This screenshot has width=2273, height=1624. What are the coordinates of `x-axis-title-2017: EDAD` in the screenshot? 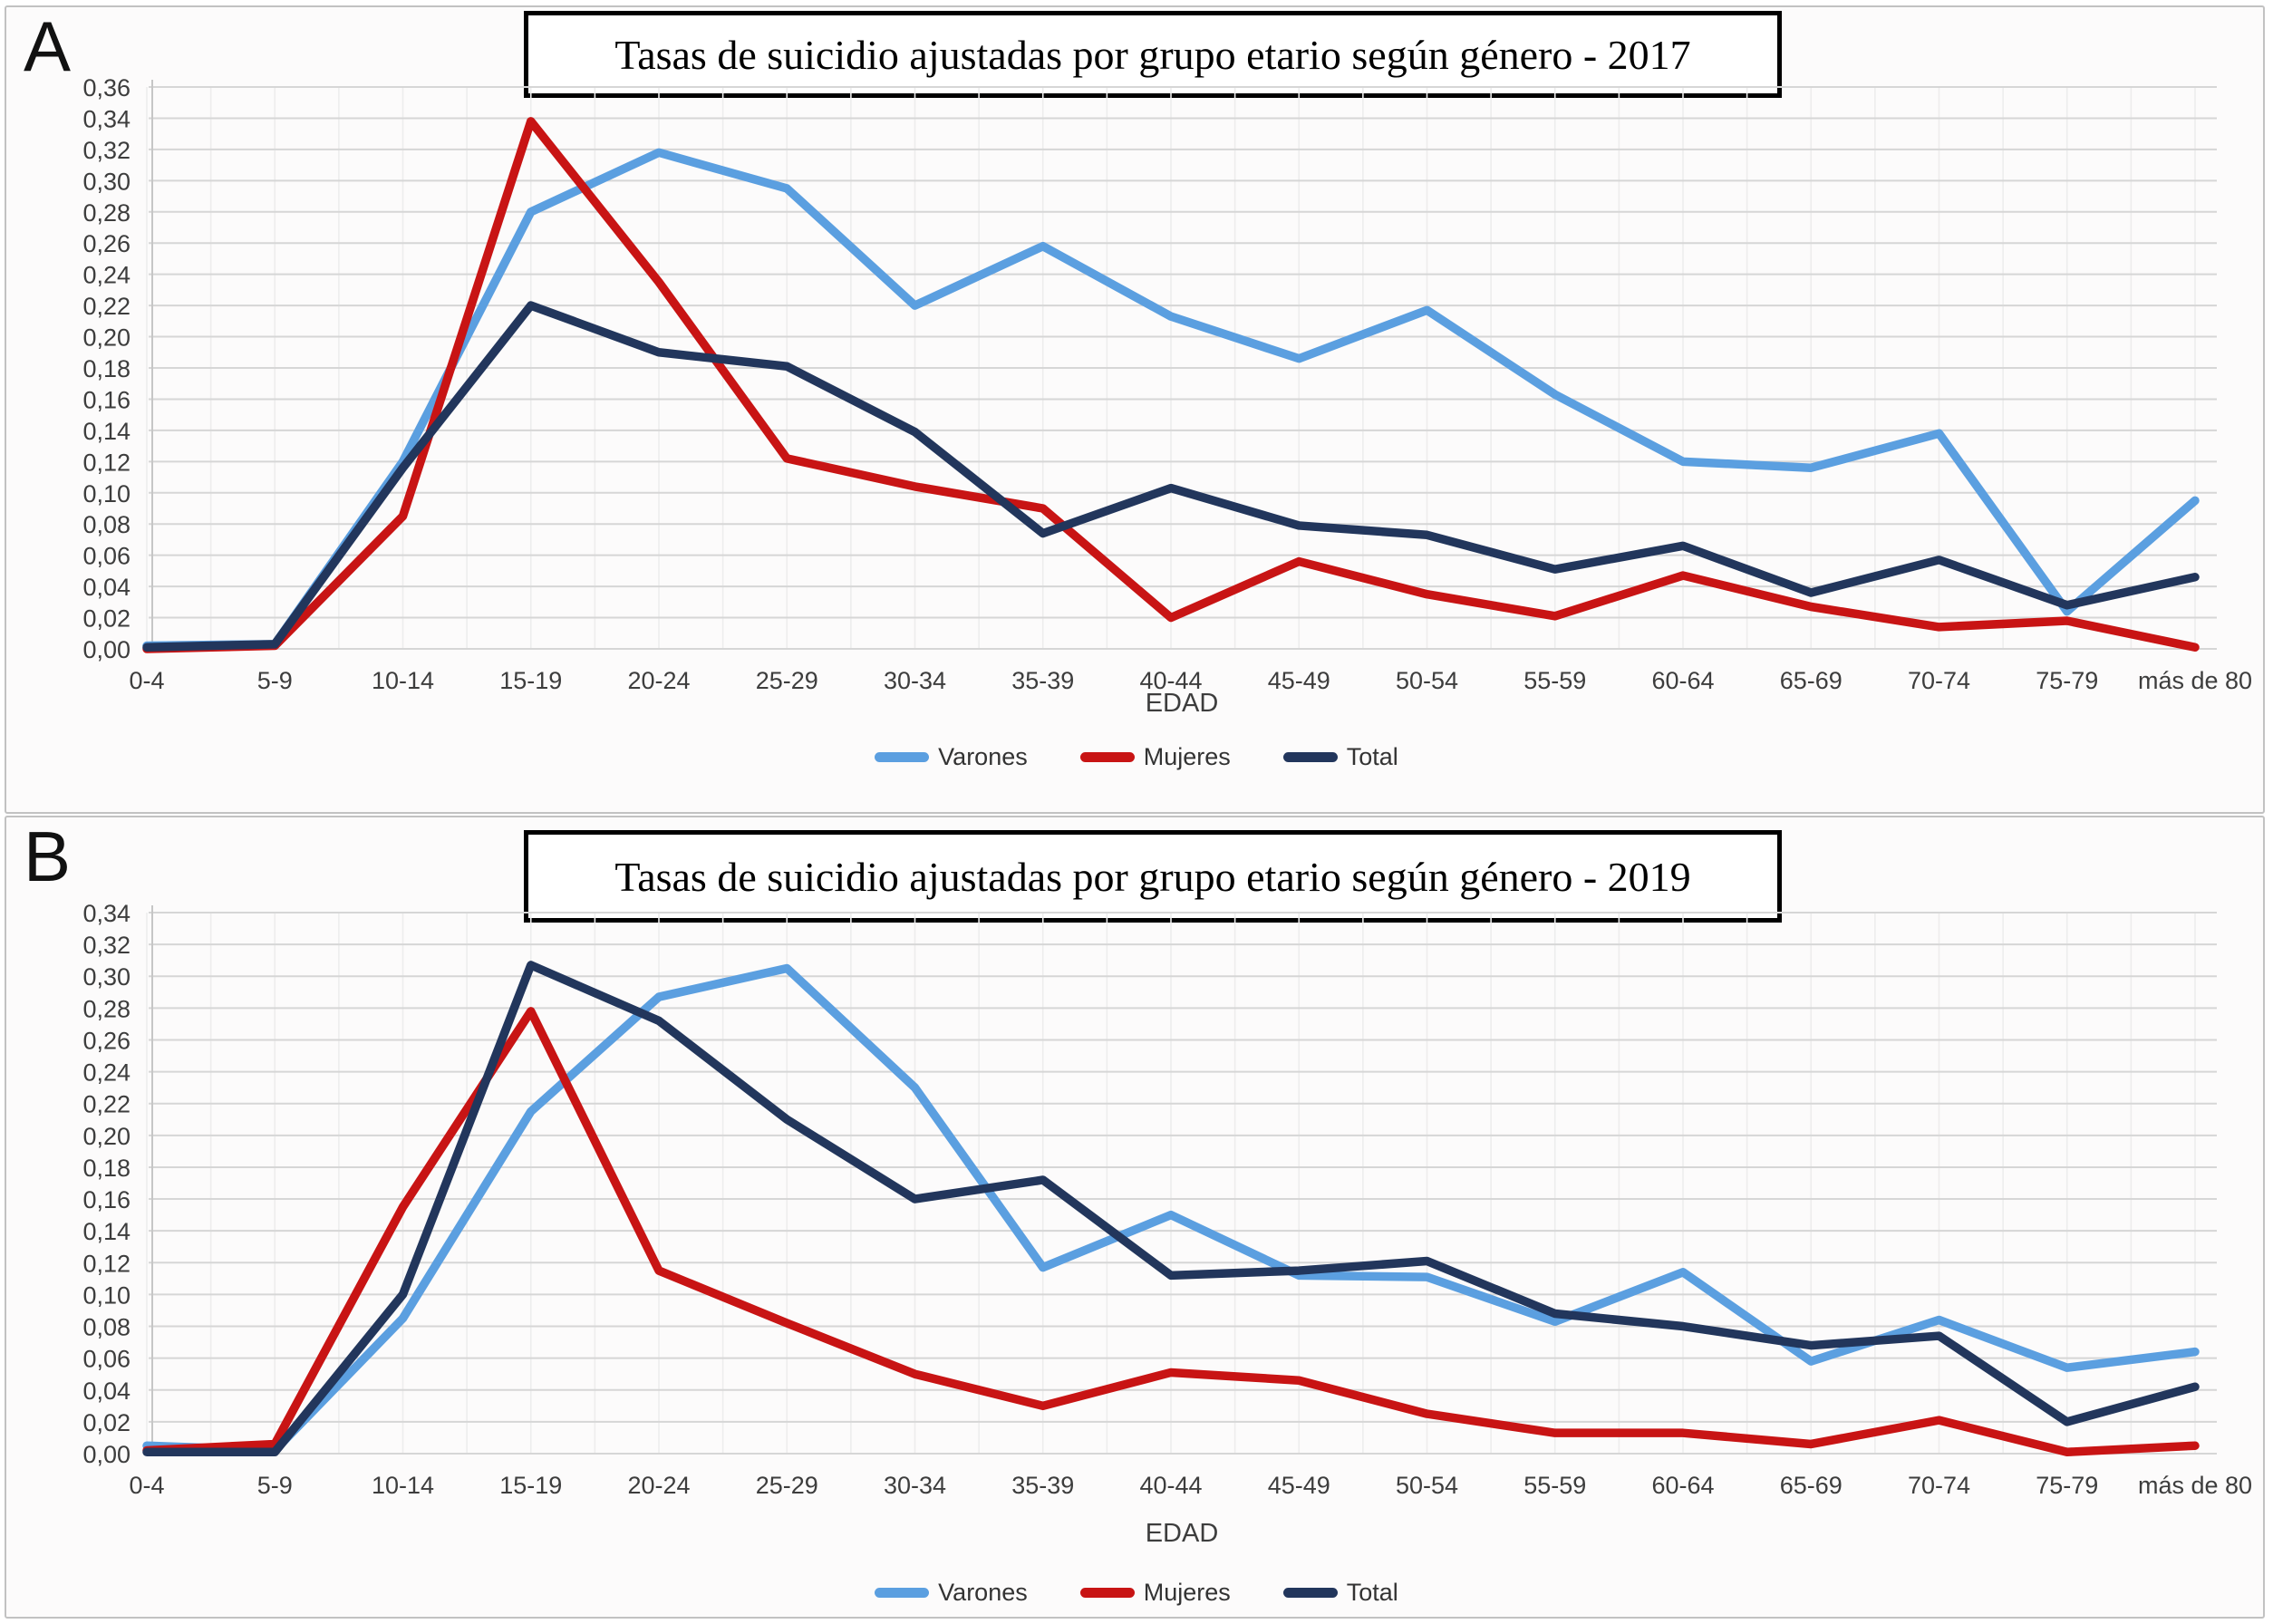 It's located at (1182, 703).